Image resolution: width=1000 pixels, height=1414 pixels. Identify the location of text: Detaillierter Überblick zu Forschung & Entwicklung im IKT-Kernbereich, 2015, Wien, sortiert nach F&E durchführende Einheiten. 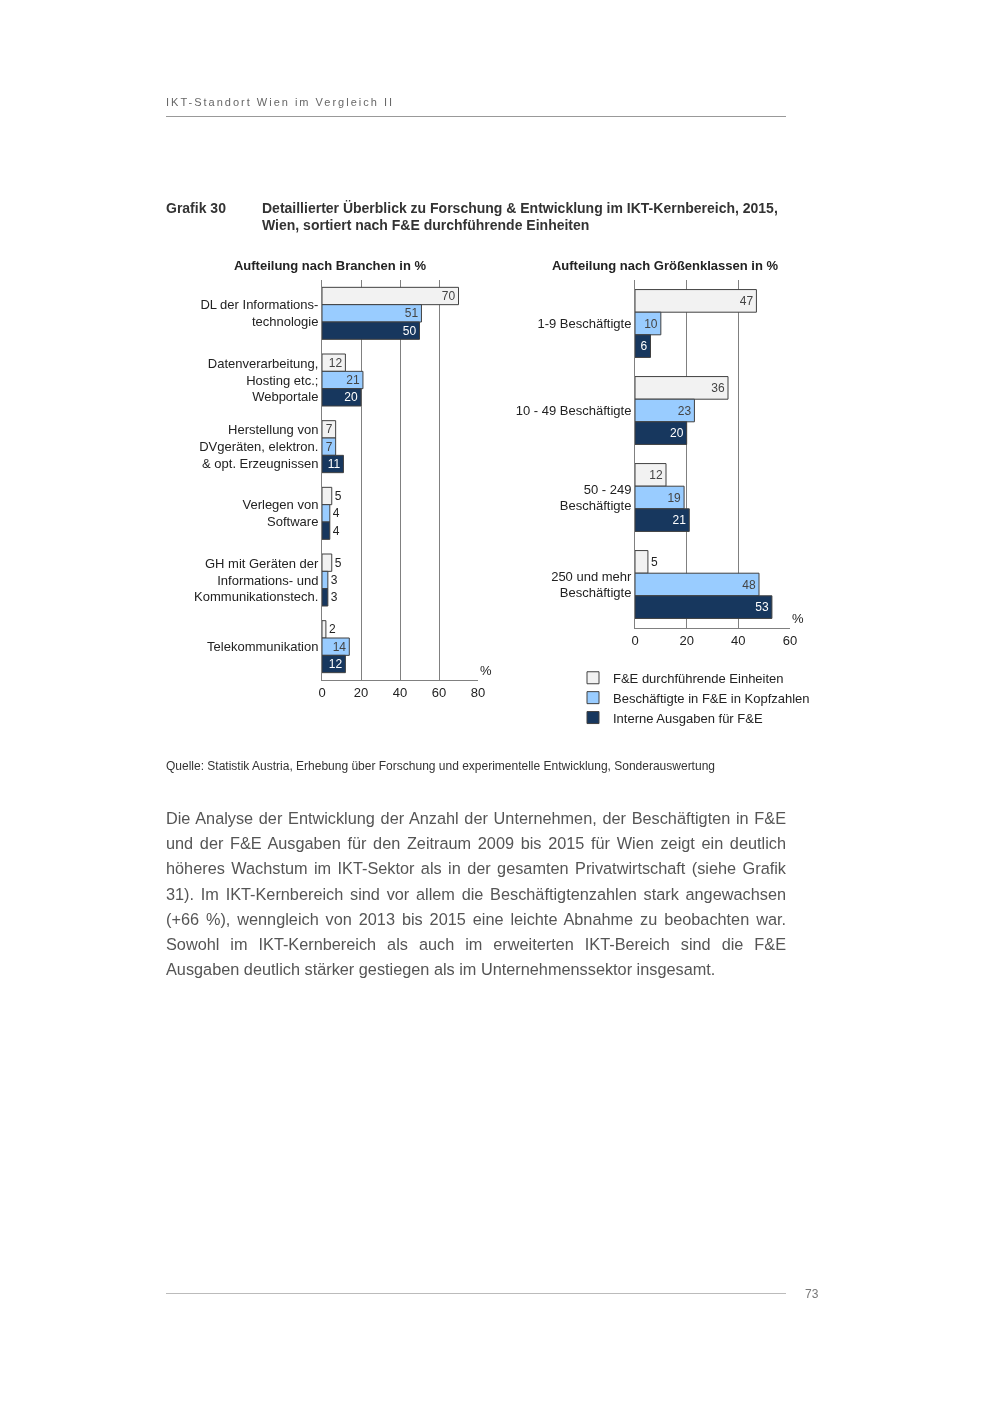
(520, 217).